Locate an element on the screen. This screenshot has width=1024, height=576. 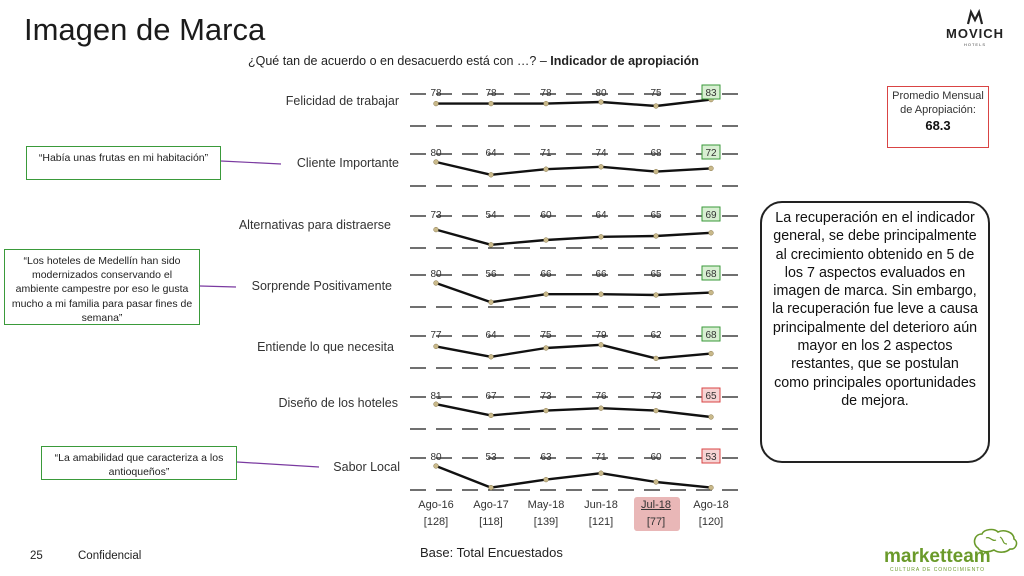
category-label-sabor-local: Sabor Local is located at coordinates (366, 467).